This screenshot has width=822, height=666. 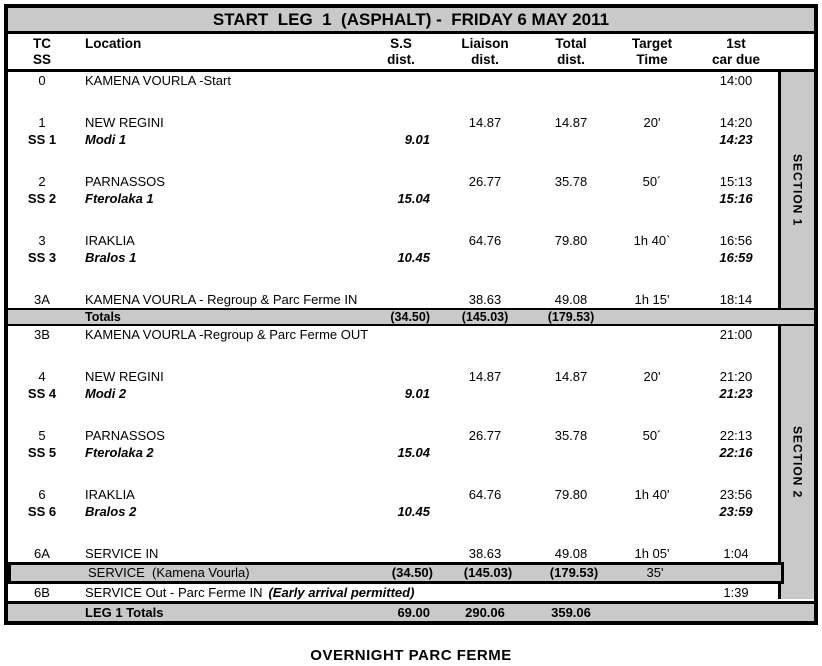 What do you see at coordinates (220, 393) in the screenshot?
I see `location-cell: Modi 2` at bounding box center [220, 393].